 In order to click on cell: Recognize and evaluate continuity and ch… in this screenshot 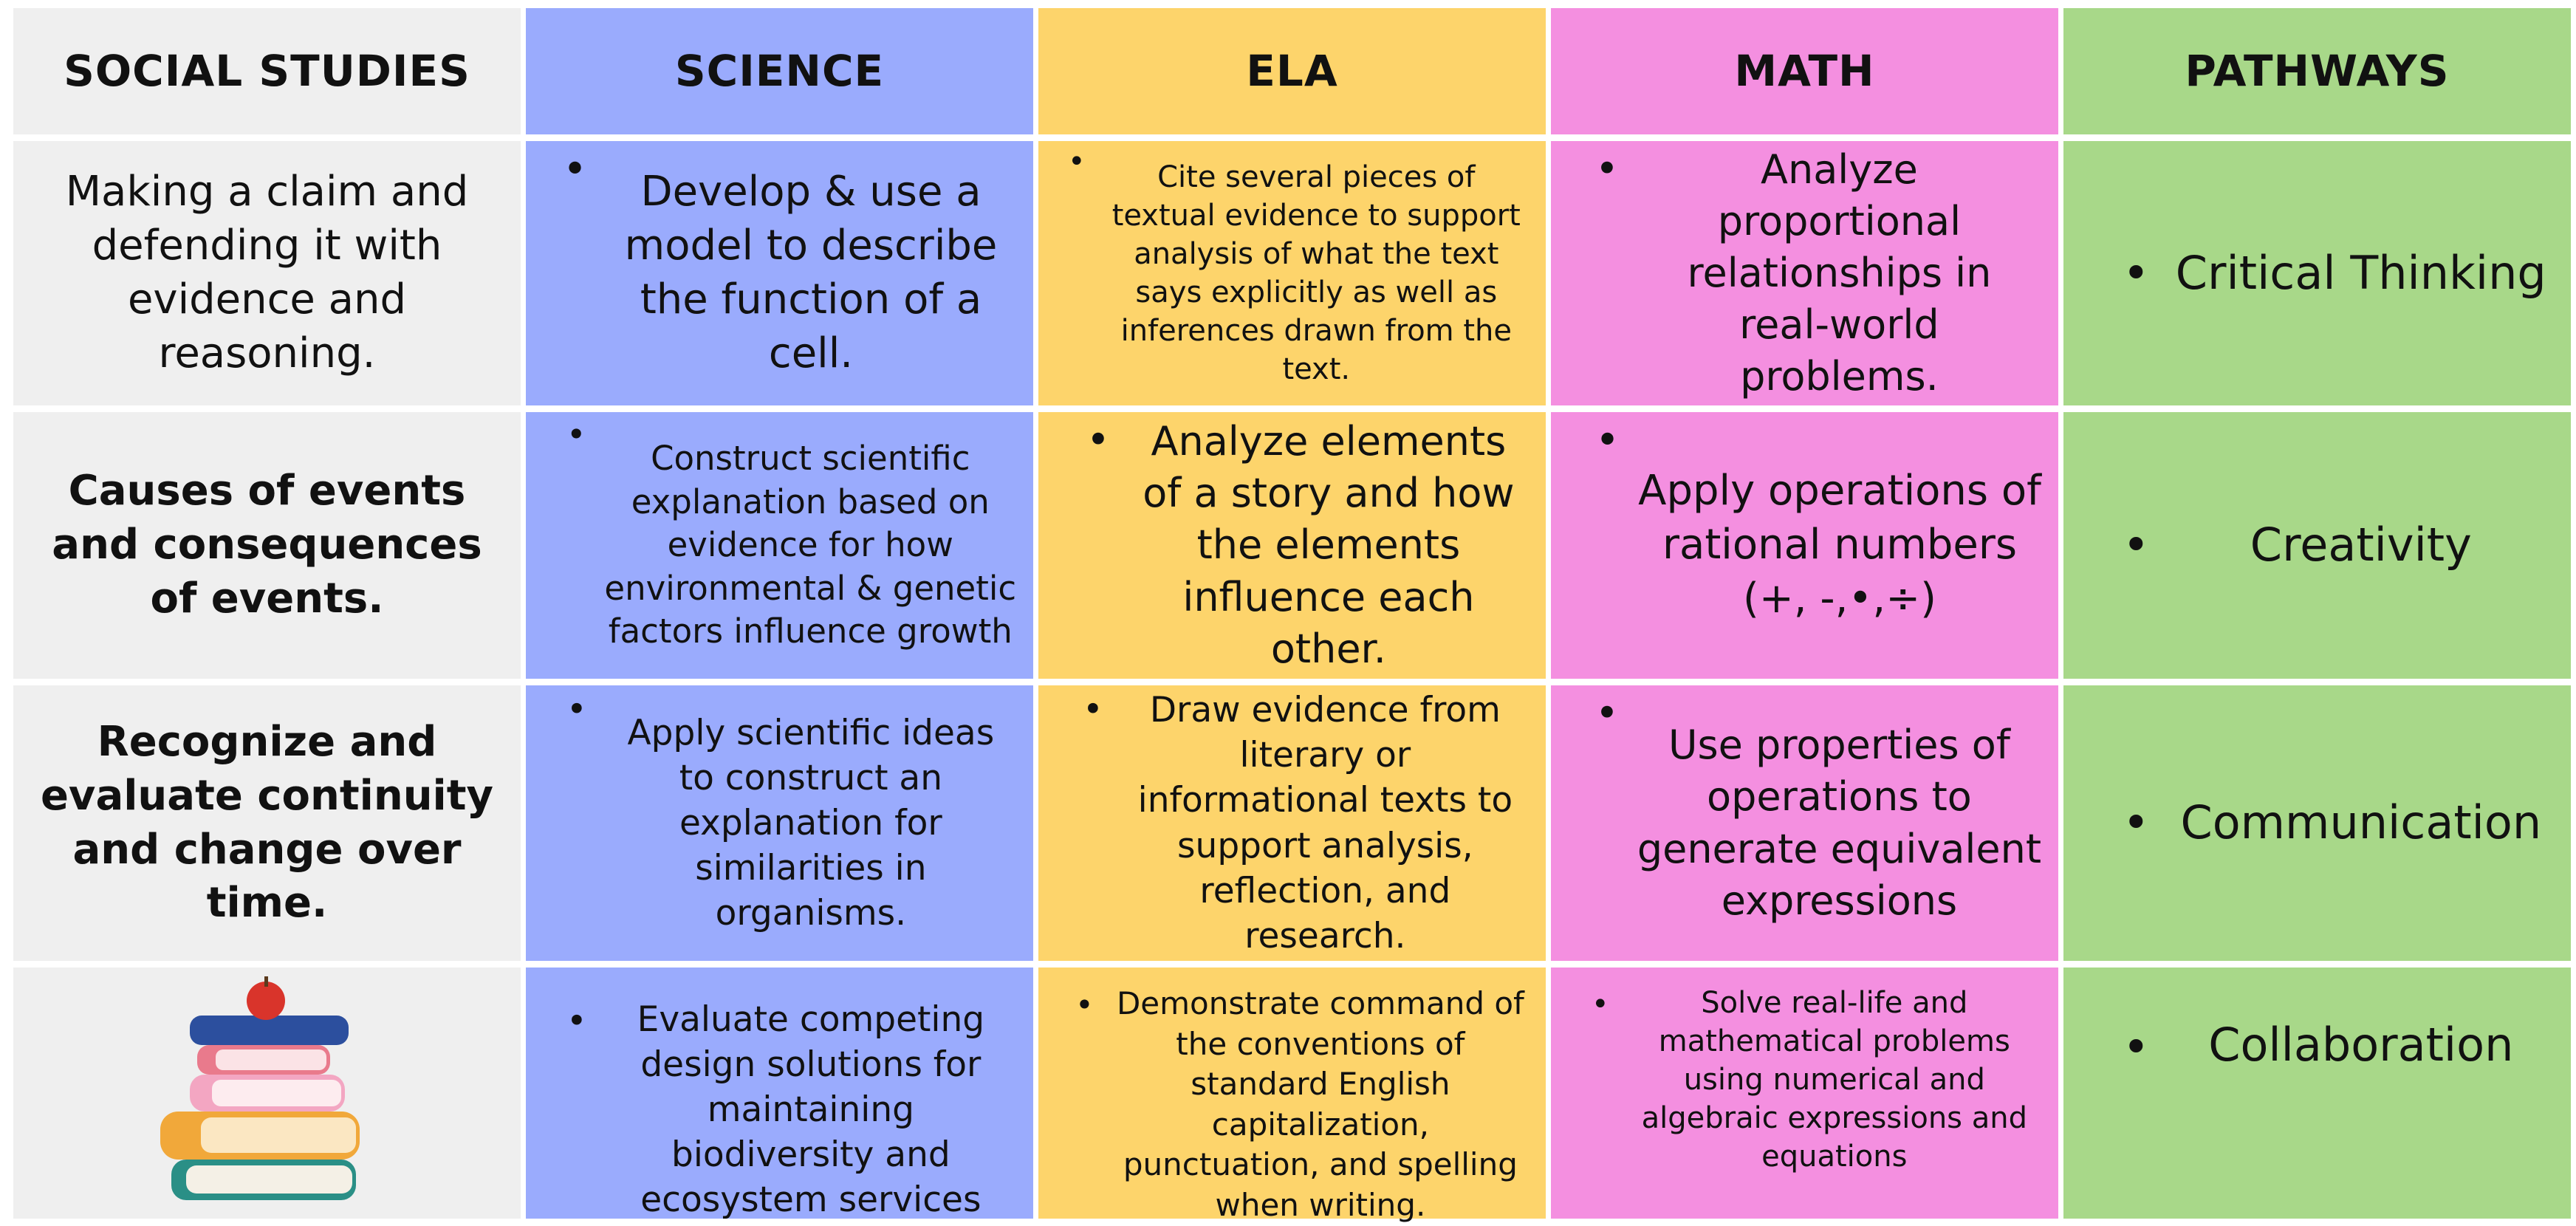, I will do `click(267, 823)`.